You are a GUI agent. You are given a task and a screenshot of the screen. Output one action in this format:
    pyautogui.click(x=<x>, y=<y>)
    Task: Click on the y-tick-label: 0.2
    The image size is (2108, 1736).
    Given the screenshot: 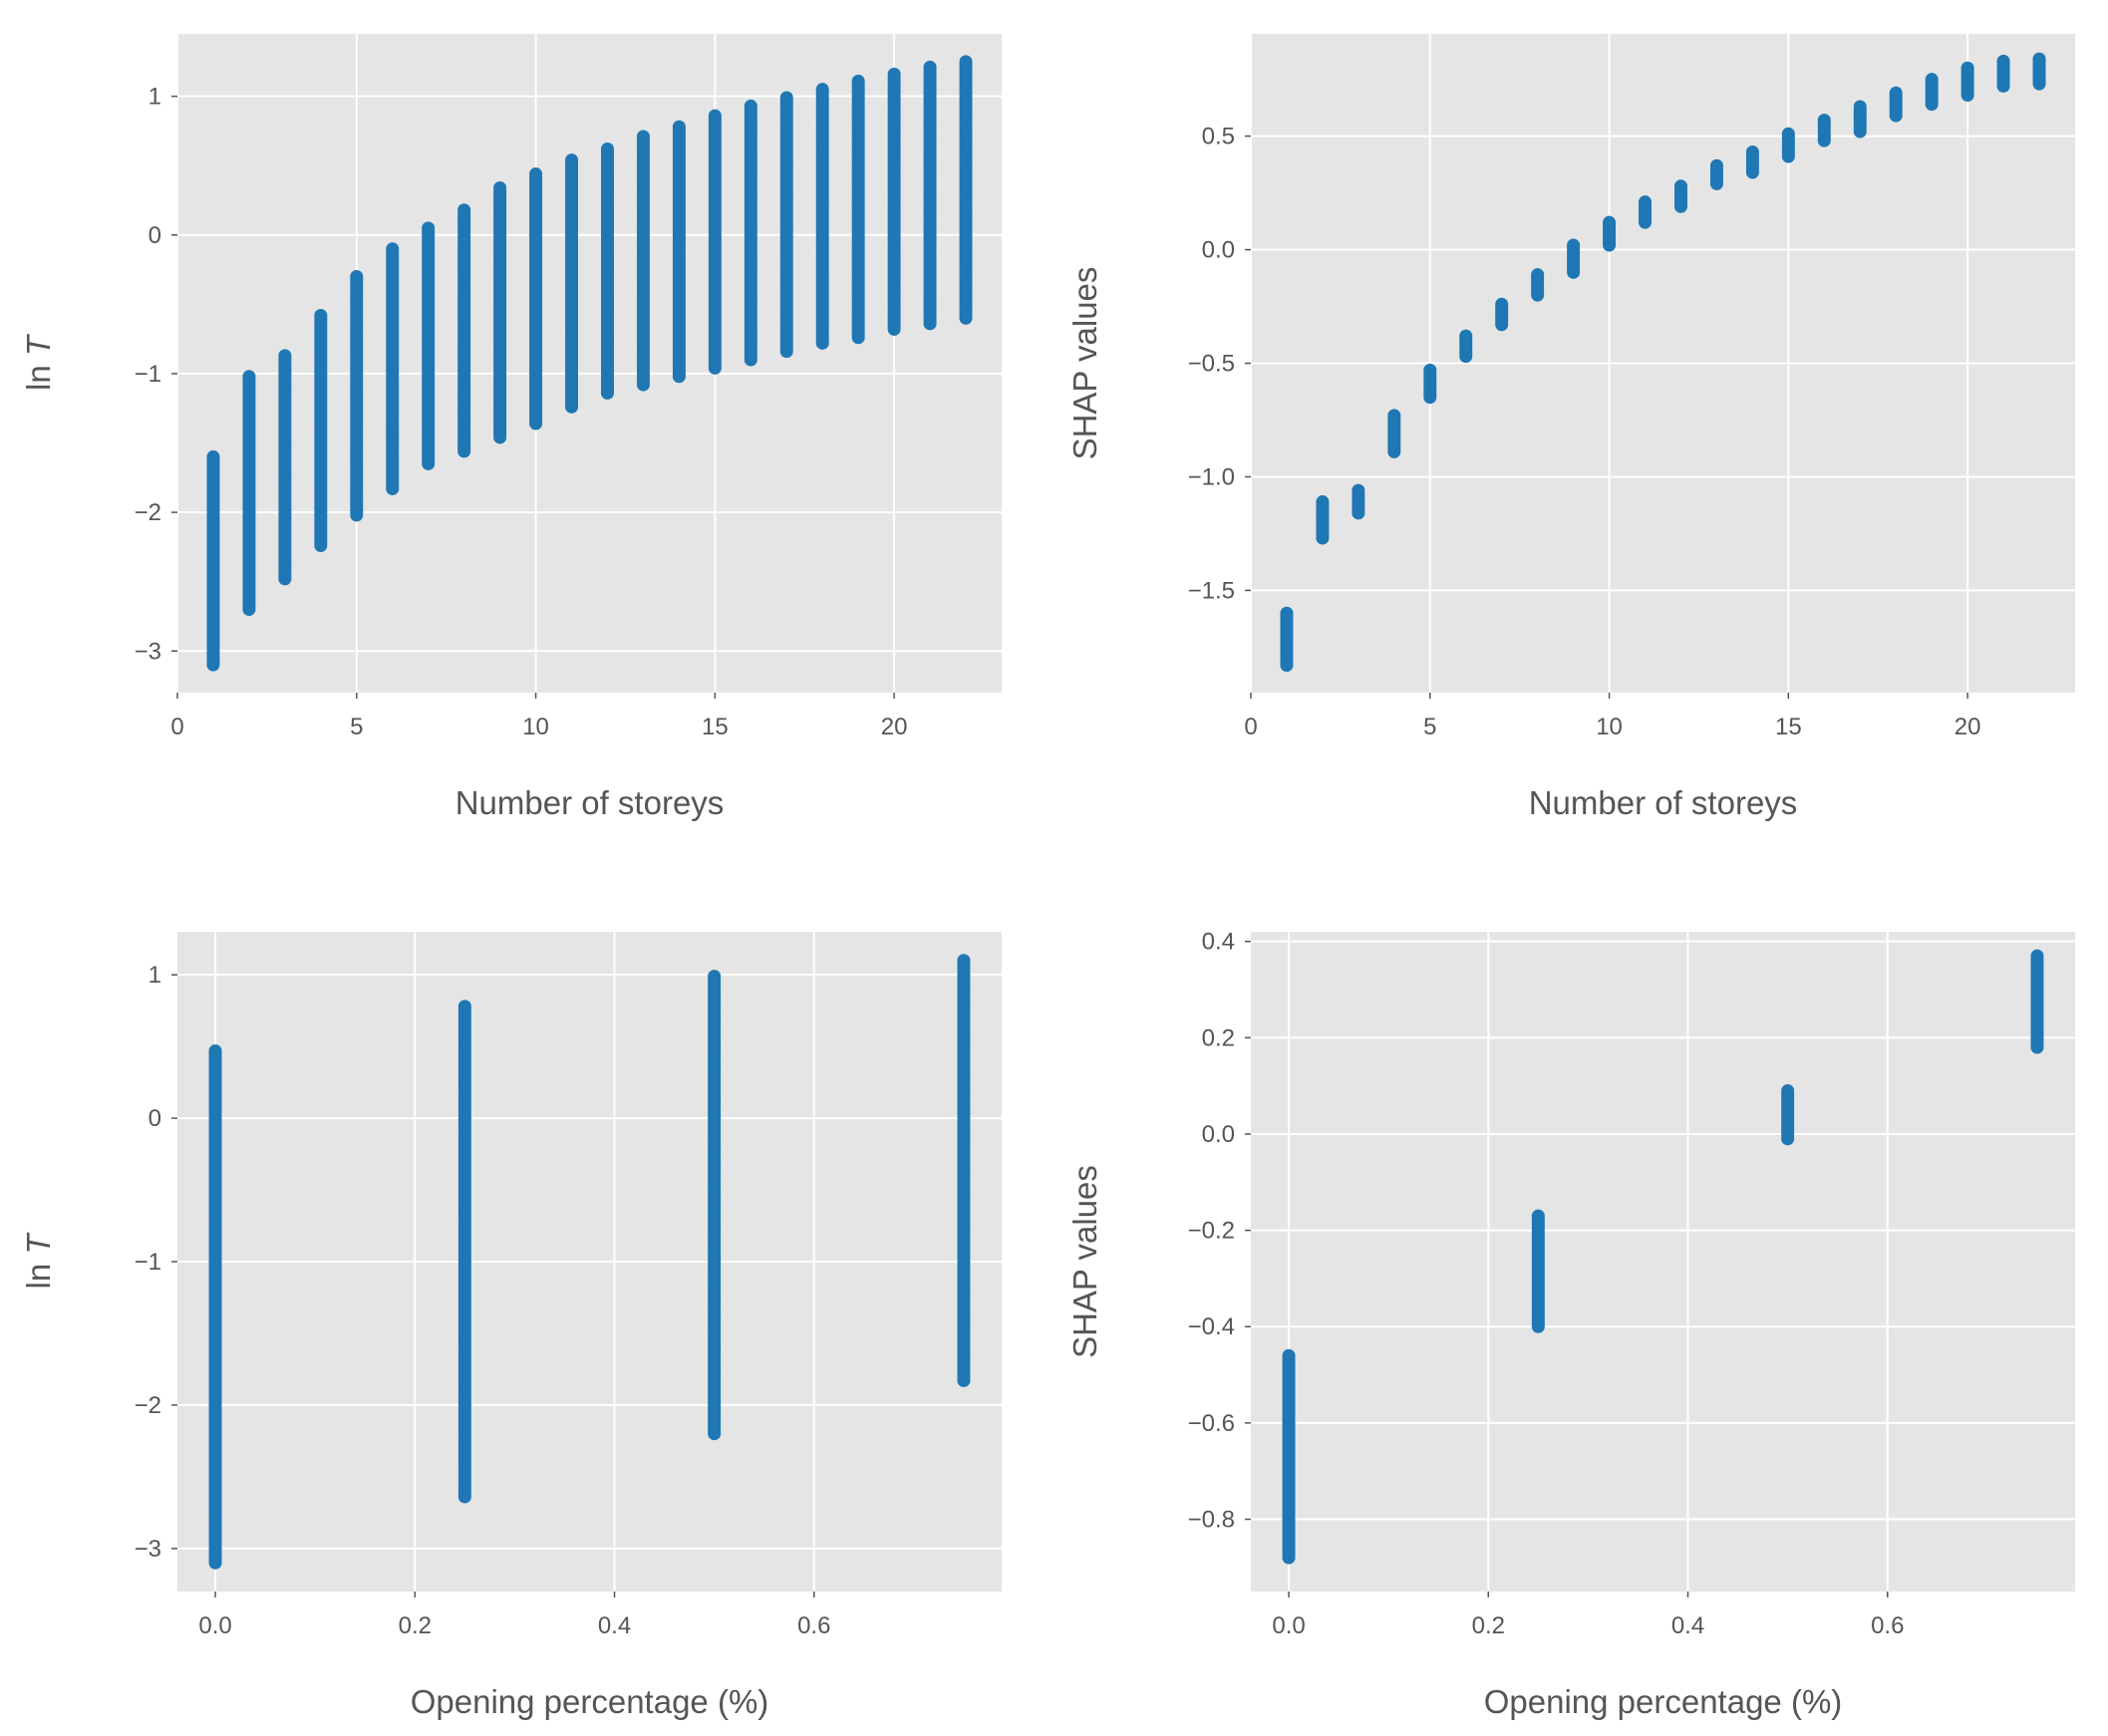 What is the action you would take?
    pyautogui.click(x=1218, y=1037)
    